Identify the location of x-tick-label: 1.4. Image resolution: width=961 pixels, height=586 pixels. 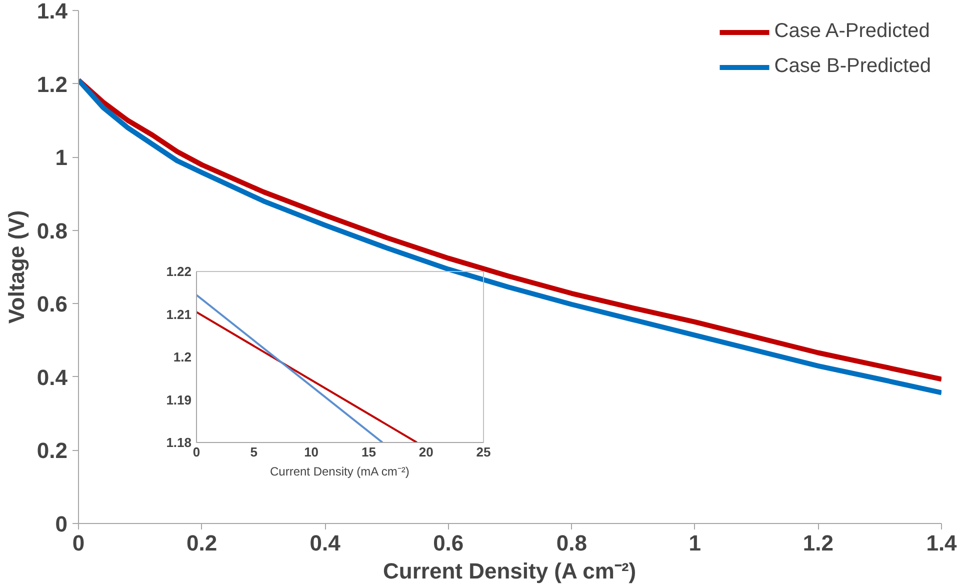
(942, 543).